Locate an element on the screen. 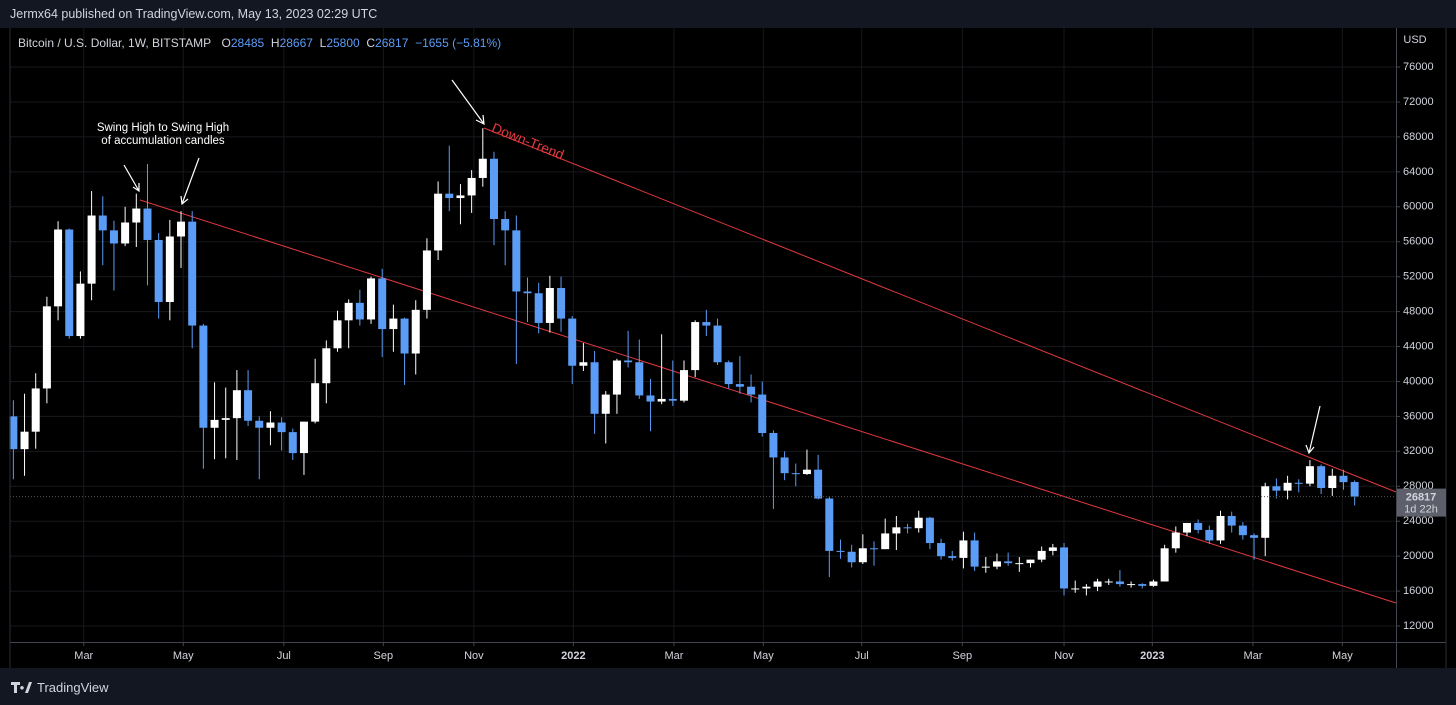 This screenshot has height=705, width=1456. currency-label: USD is located at coordinates (1414, 40).